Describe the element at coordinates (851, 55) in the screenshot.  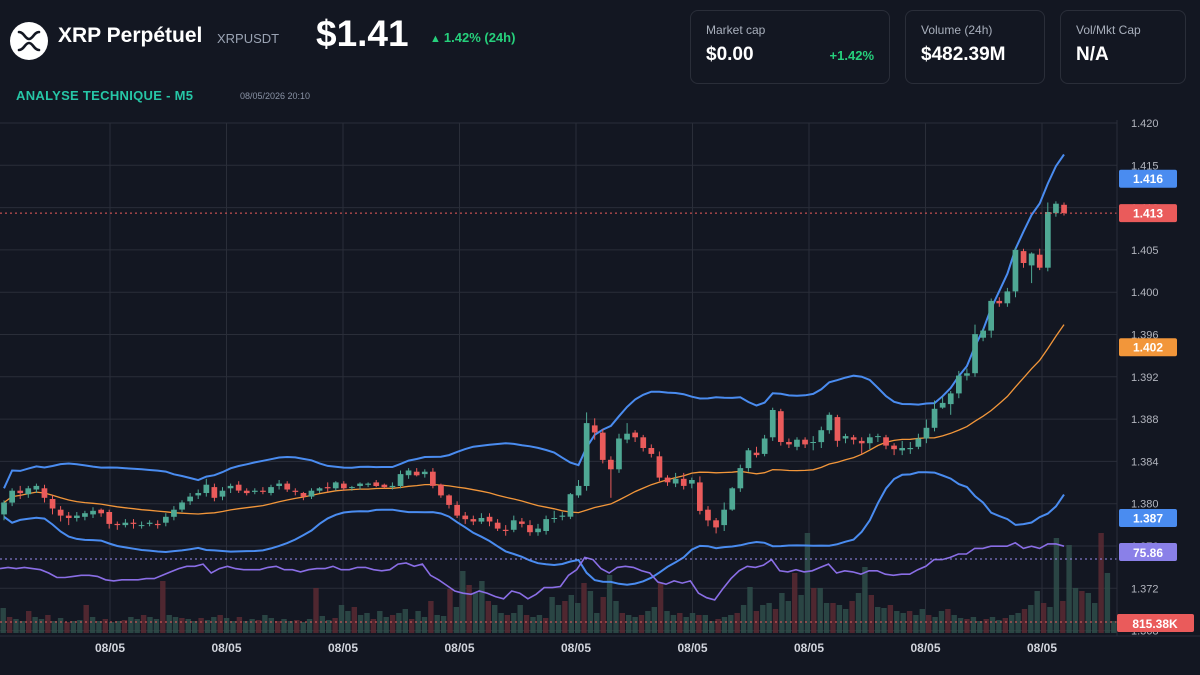
I see `market-cap-change: +1.42%` at that location.